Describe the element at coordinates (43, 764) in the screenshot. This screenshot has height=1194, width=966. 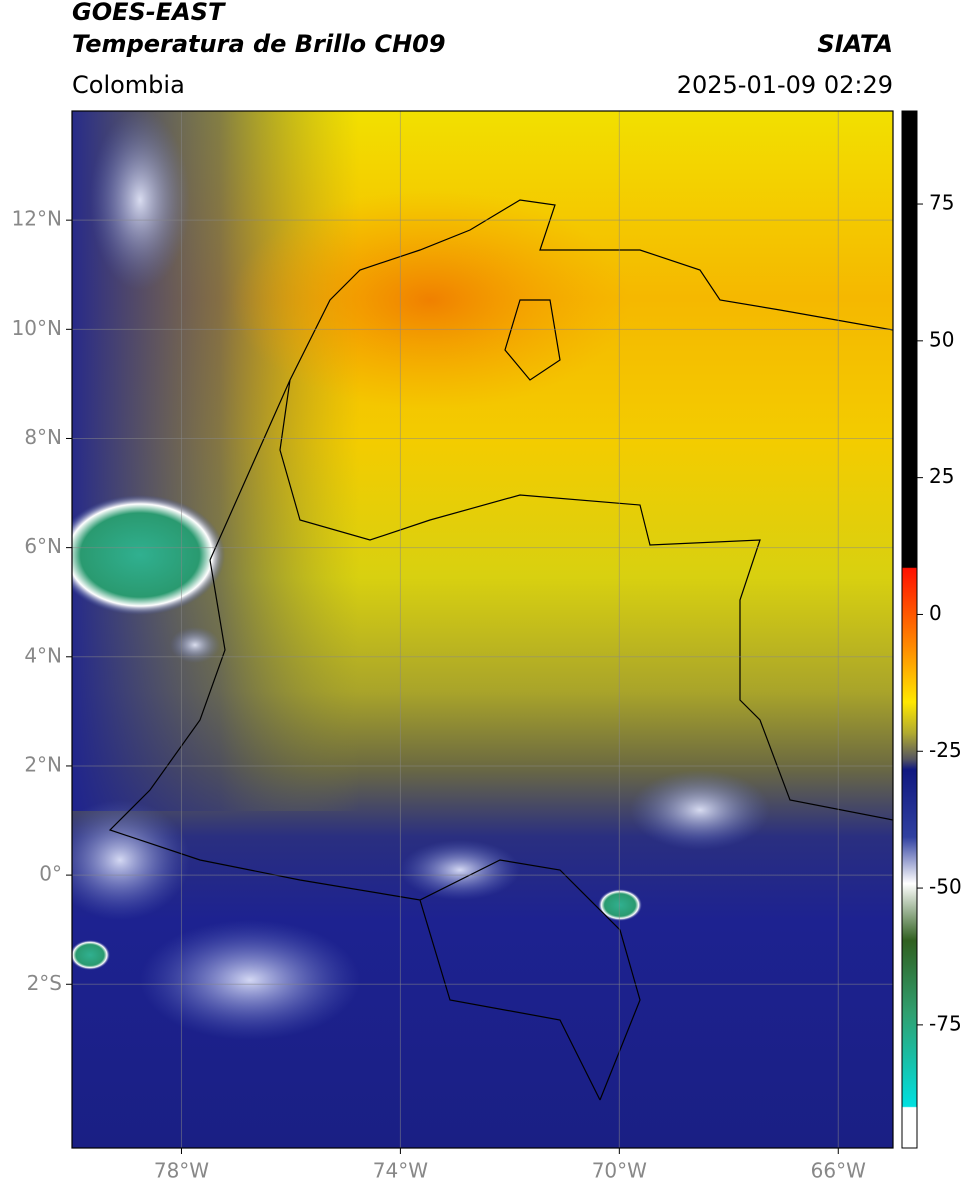
I see `y-tick-label: 2°N` at that location.